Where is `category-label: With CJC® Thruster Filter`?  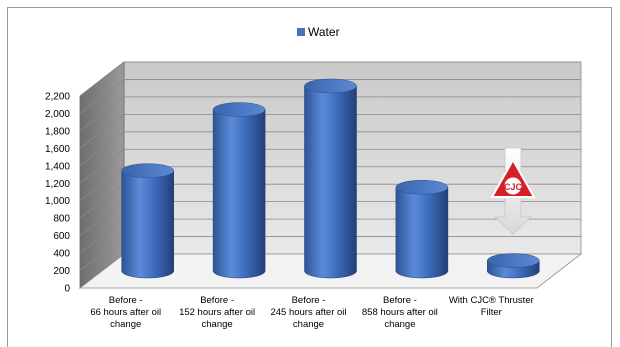 category-label: With CJC® Thruster Filter is located at coordinates (491, 306).